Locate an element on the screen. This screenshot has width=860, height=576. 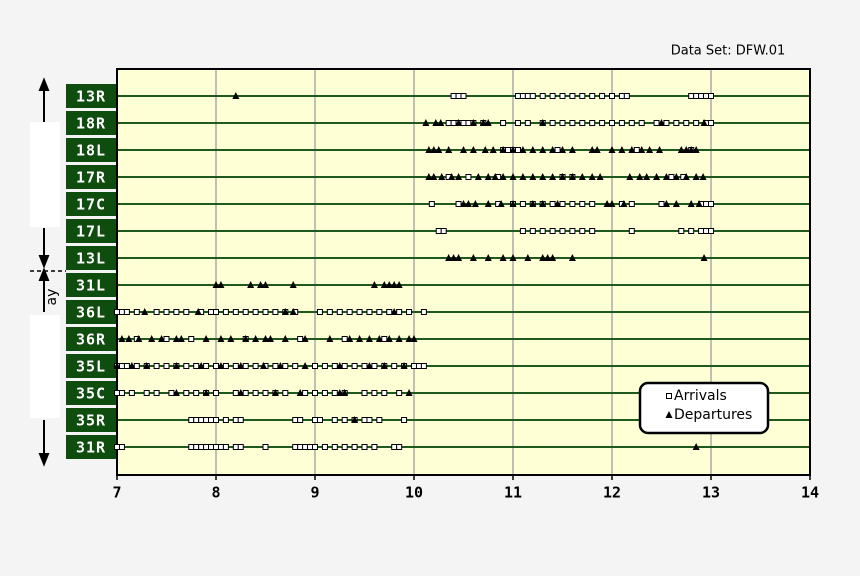
y-tick-label: 36R is located at coordinates (91, 340).